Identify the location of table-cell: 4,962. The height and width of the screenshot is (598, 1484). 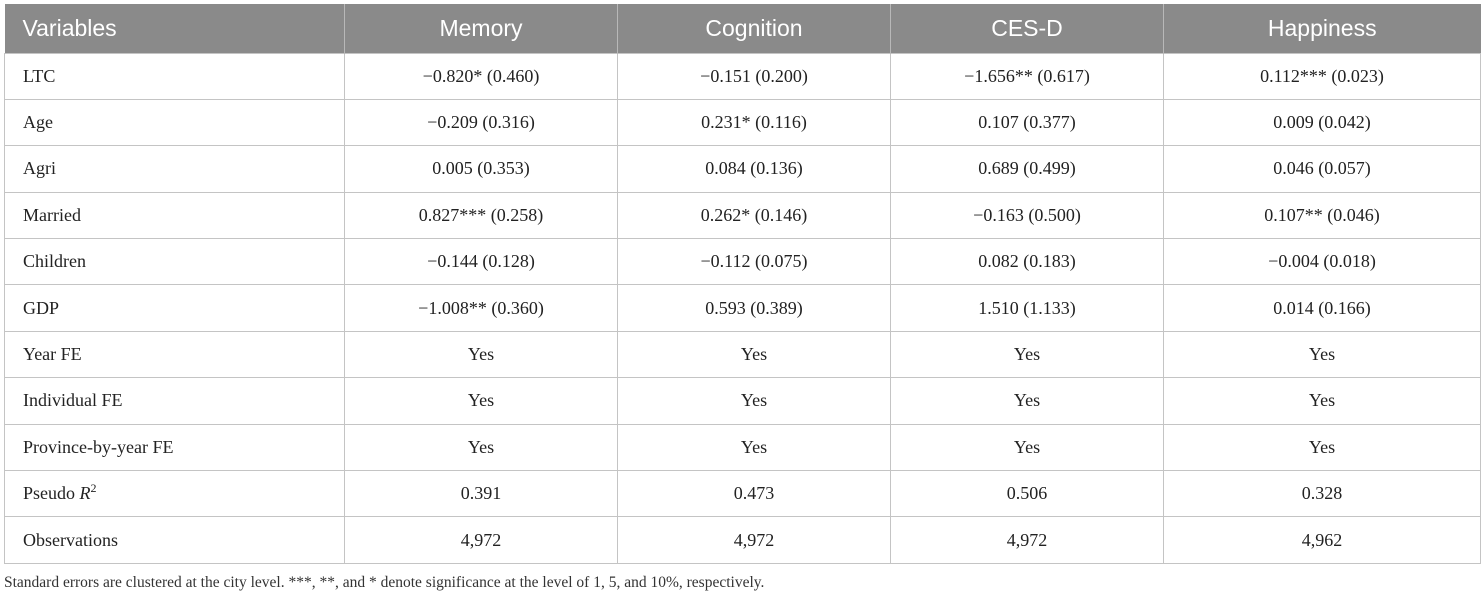
(1322, 540).